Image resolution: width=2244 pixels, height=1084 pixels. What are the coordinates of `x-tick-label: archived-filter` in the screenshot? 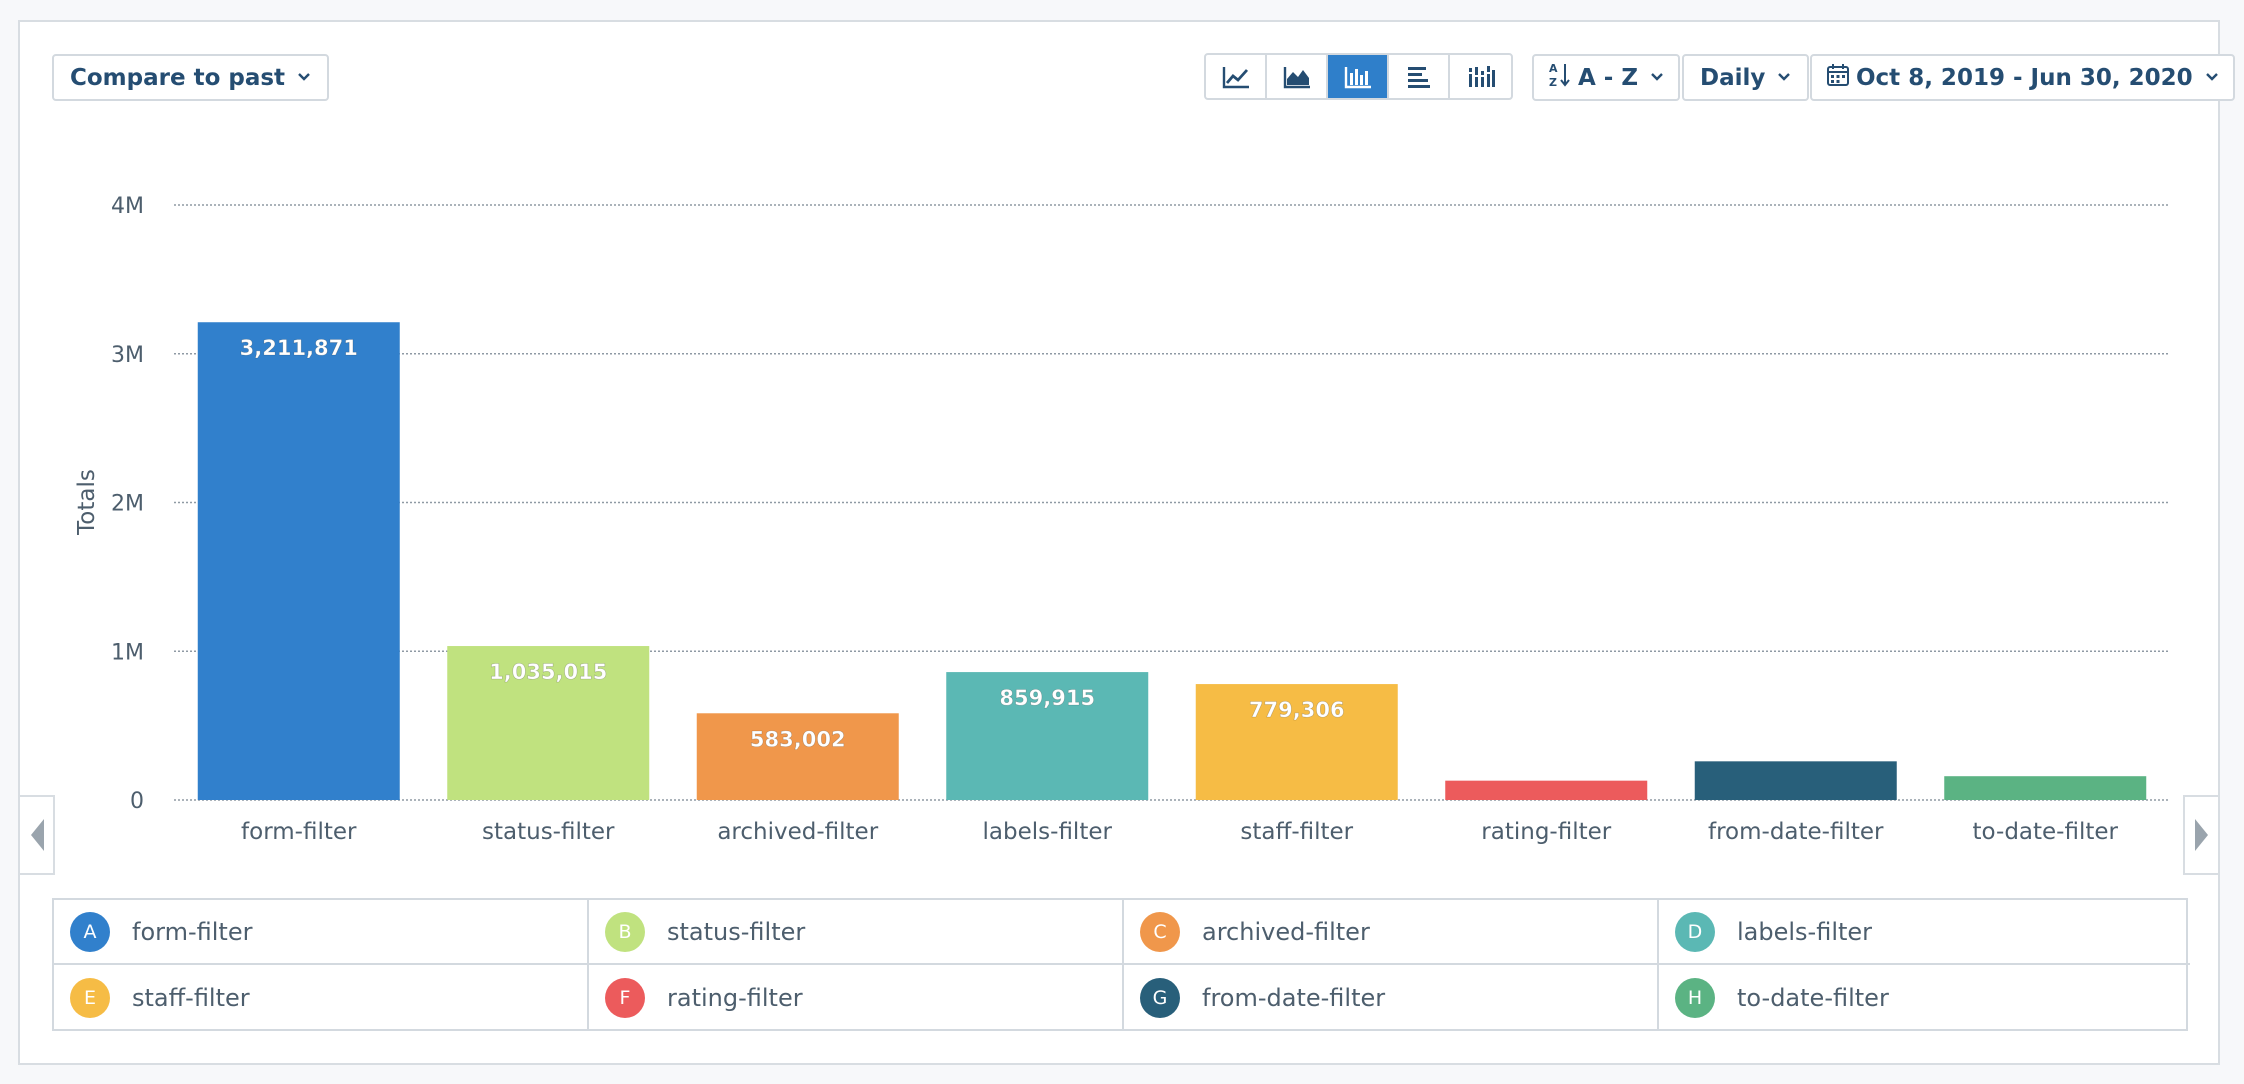 It's located at (797, 832).